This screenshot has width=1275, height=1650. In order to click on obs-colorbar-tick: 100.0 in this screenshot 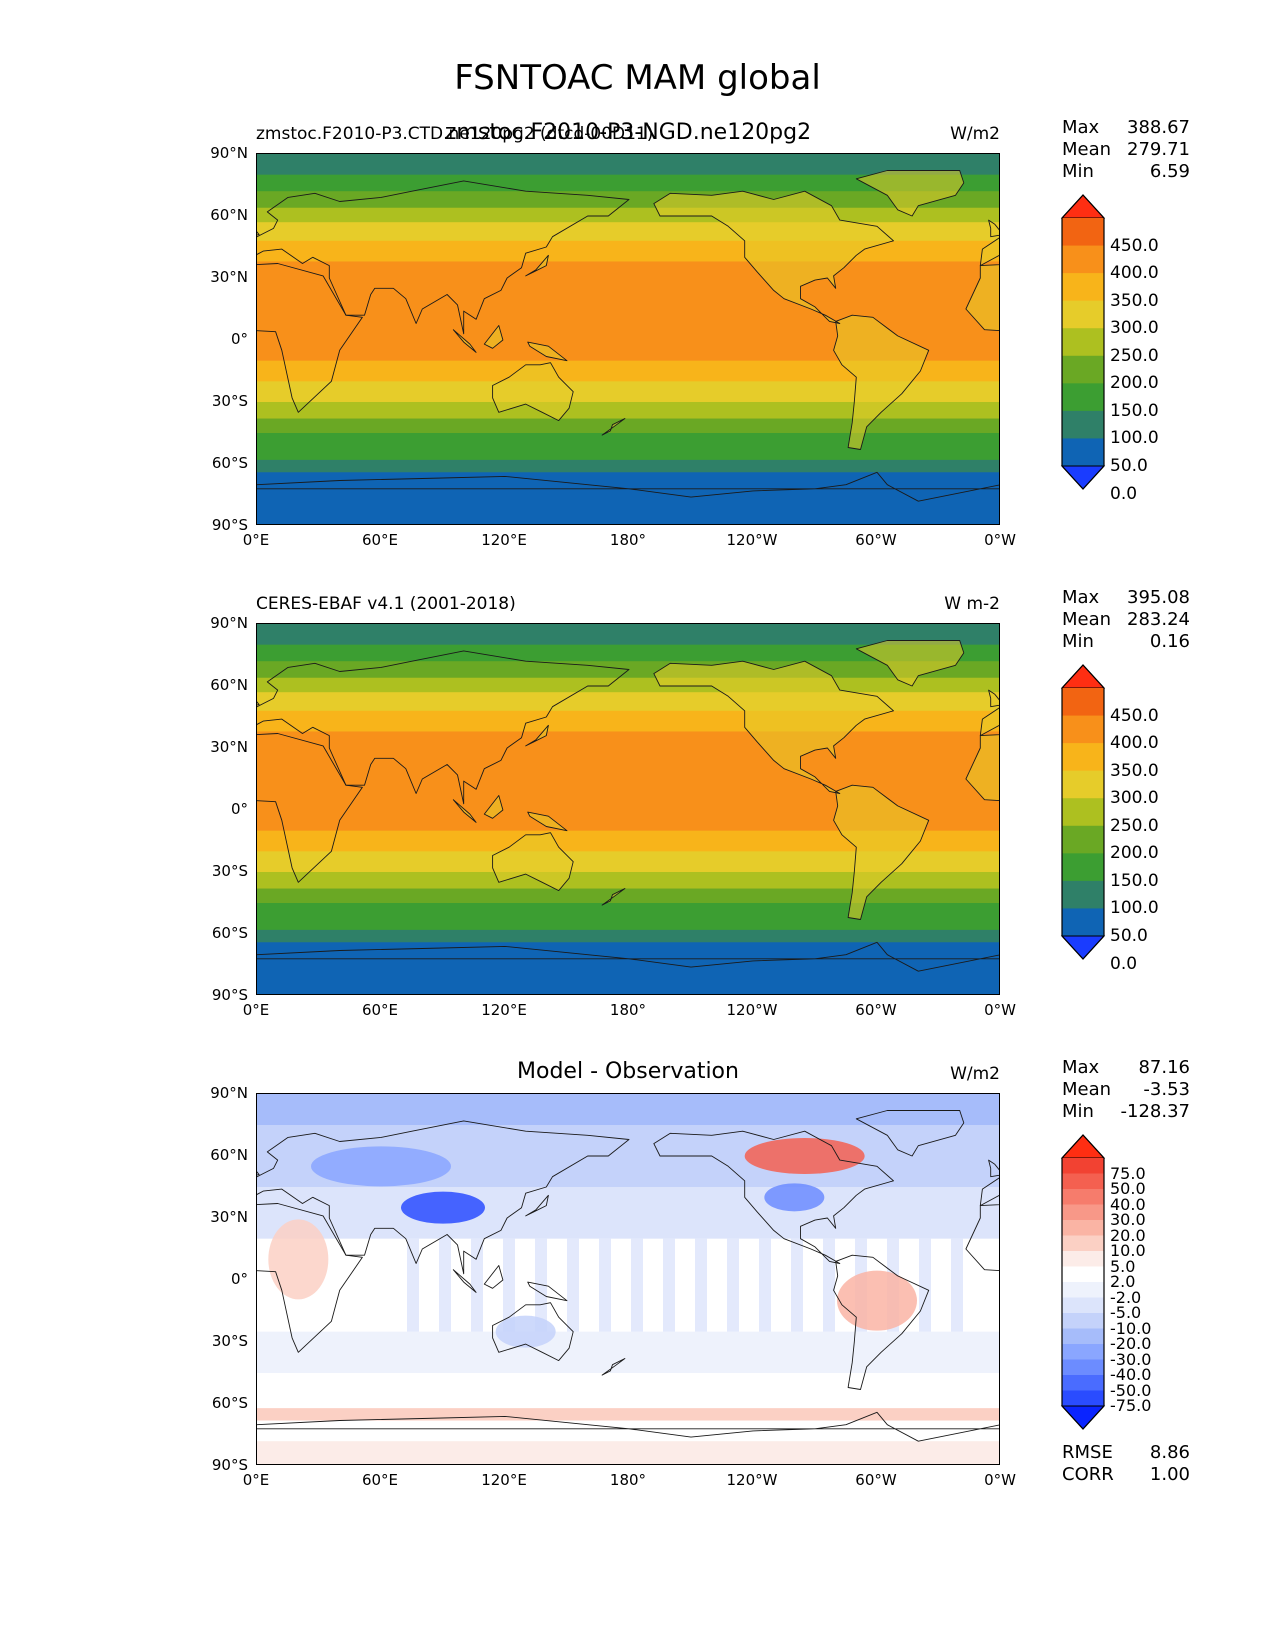, I will do `click(1134, 908)`.